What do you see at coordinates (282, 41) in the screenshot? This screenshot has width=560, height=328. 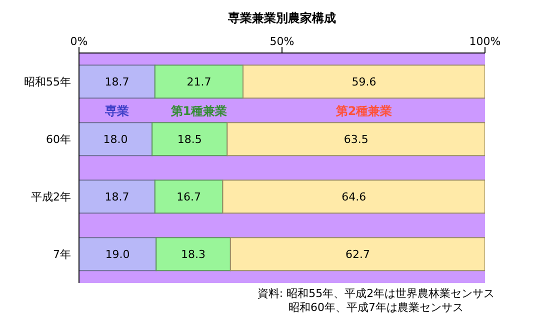 I see `x-tick-label: 50%` at bounding box center [282, 41].